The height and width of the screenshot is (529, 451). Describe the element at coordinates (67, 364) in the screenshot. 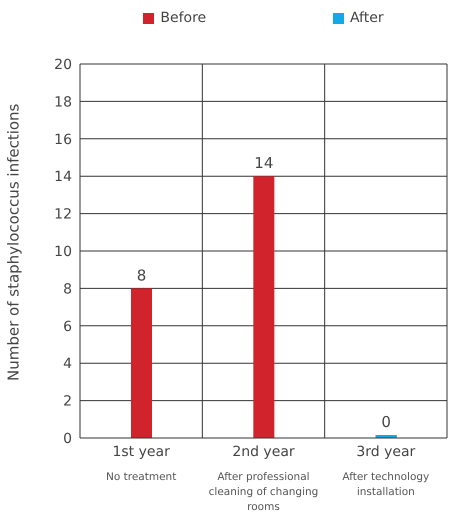

I see `y-tick-label: 4` at that location.